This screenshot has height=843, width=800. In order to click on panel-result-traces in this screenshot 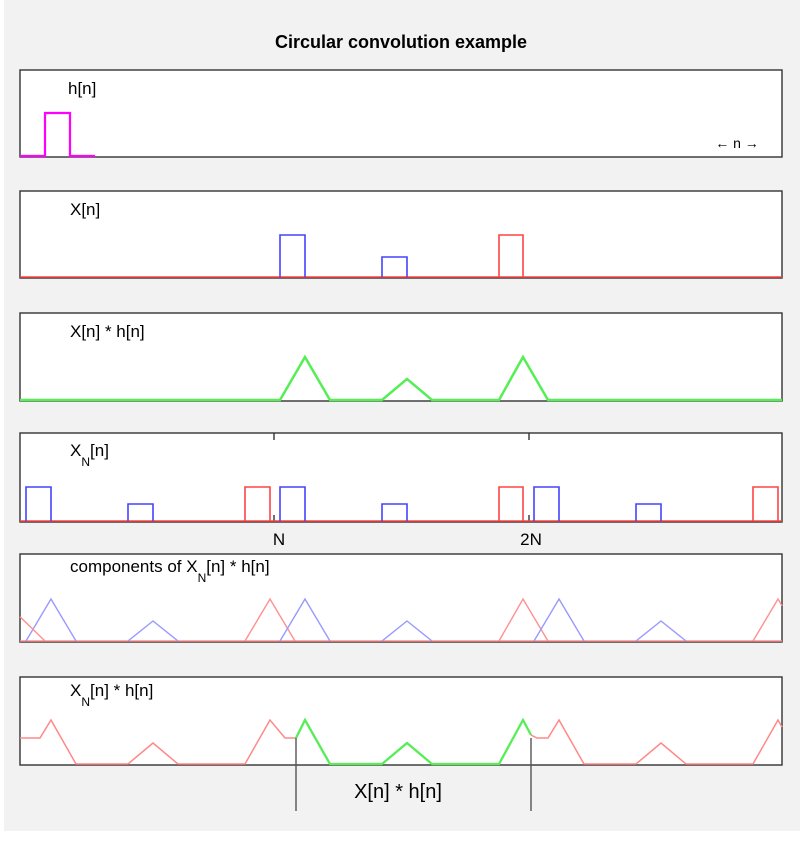, I will do `click(401, 741)`.